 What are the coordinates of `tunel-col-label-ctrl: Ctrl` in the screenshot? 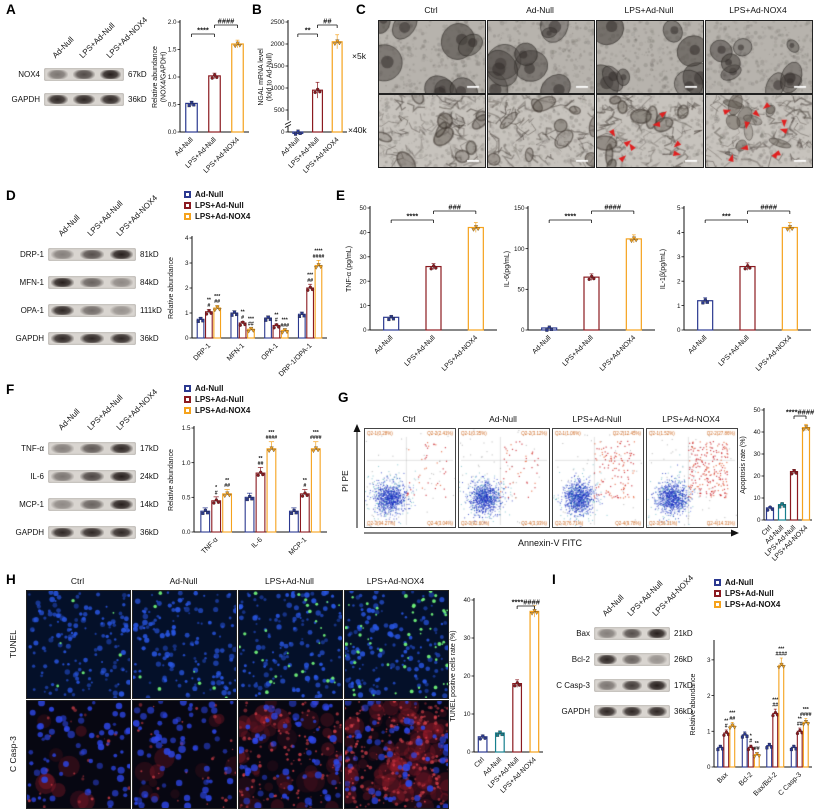 It's located at (77, 581).